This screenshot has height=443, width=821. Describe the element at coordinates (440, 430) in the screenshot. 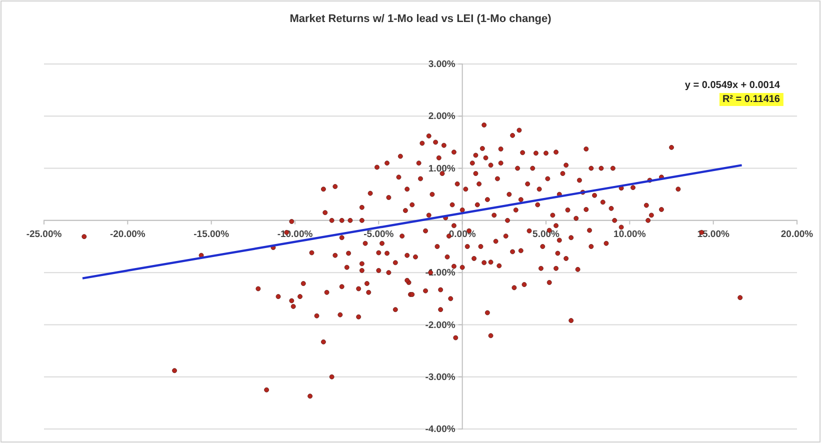

I see `y-tick-label: -4.00%` at that location.